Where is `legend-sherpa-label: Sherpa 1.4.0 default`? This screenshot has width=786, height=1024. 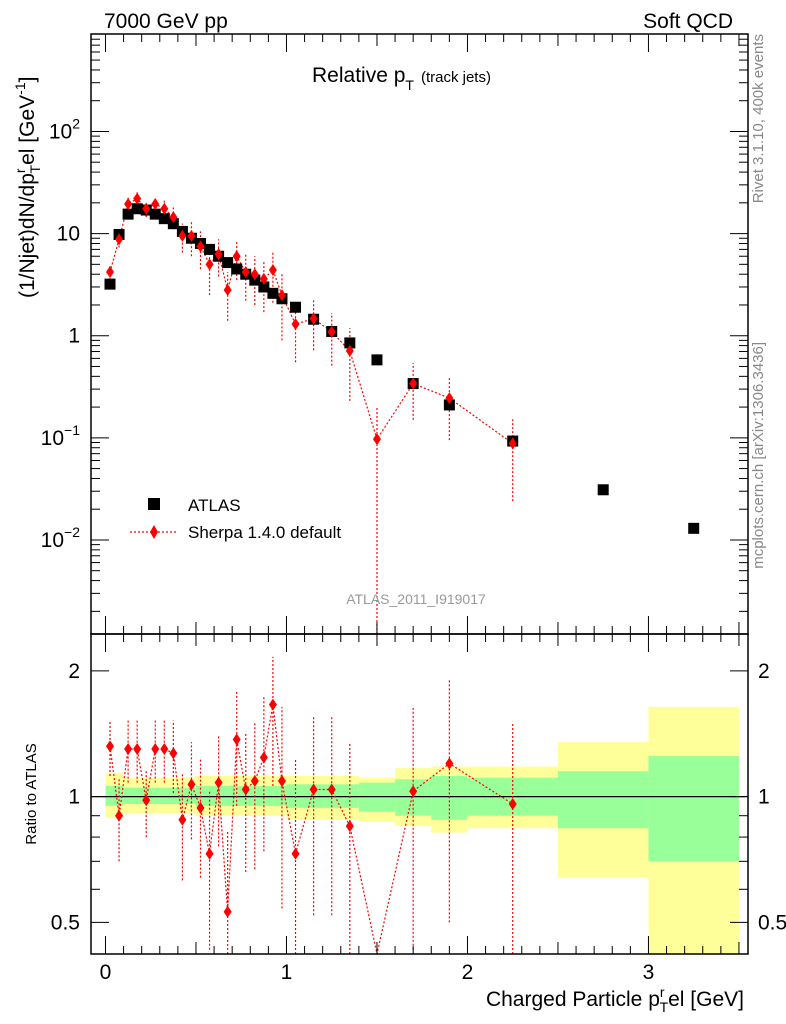 legend-sherpa-label: Sherpa 1.4.0 default is located at coordinates (264, 532).